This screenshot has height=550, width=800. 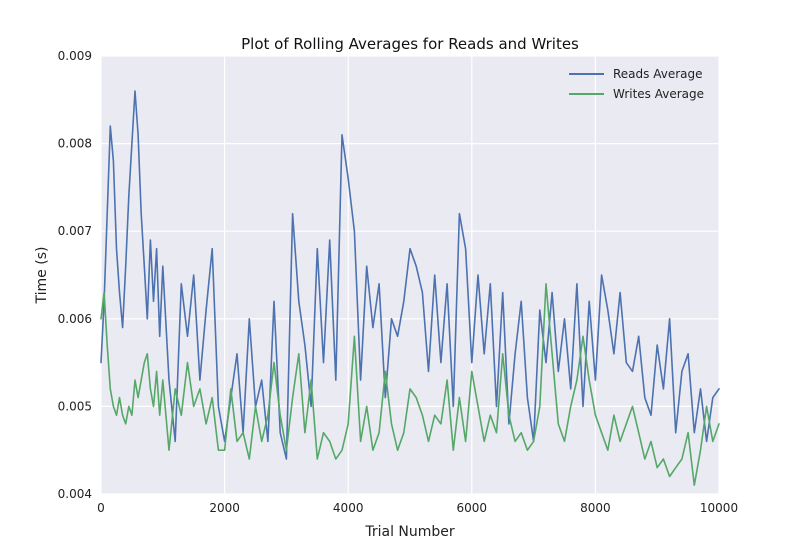 What do you see at coordinates (636, 84) in the screenshot?
I see `legend: Reads Average Writes Average` at bounding box center [636, 84].